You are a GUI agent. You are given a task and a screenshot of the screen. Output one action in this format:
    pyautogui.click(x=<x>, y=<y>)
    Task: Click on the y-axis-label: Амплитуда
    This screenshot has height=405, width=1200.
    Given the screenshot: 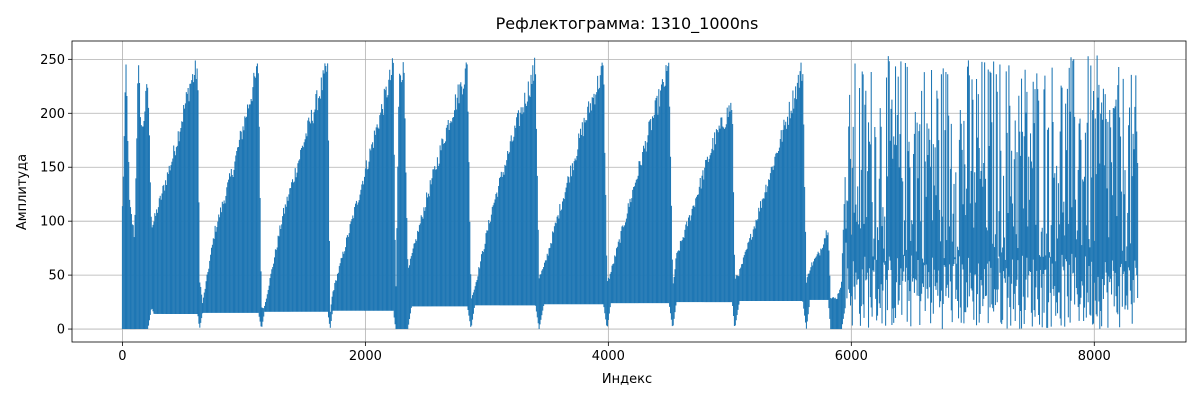 What is the action you would take?
    pyautogui.click(x=22, y=192)
    